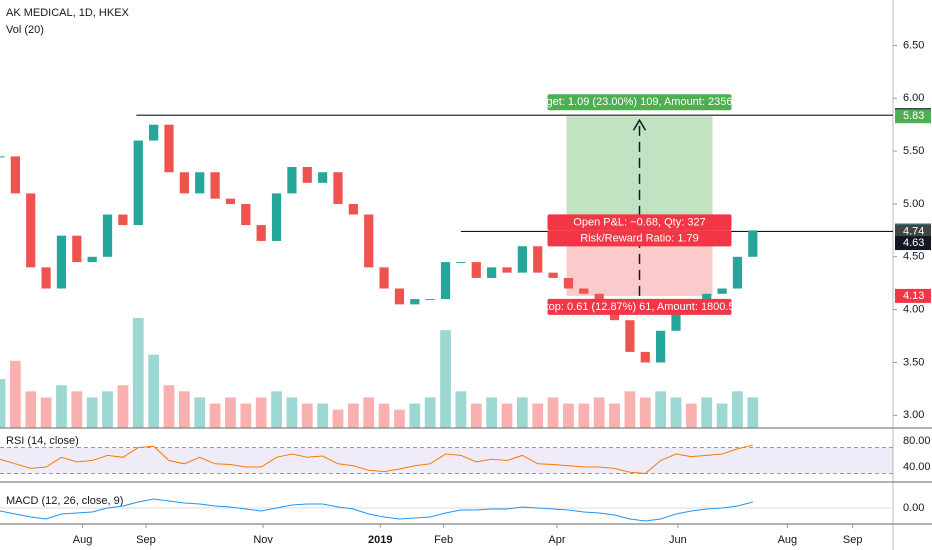 This screenshot has height=550, width=932. What do you see at coordinates (68, 13) in the screenshot?
I see `chart-title: AK MEDICAL, 1D, HKEX` at bounding box center [68, 13].